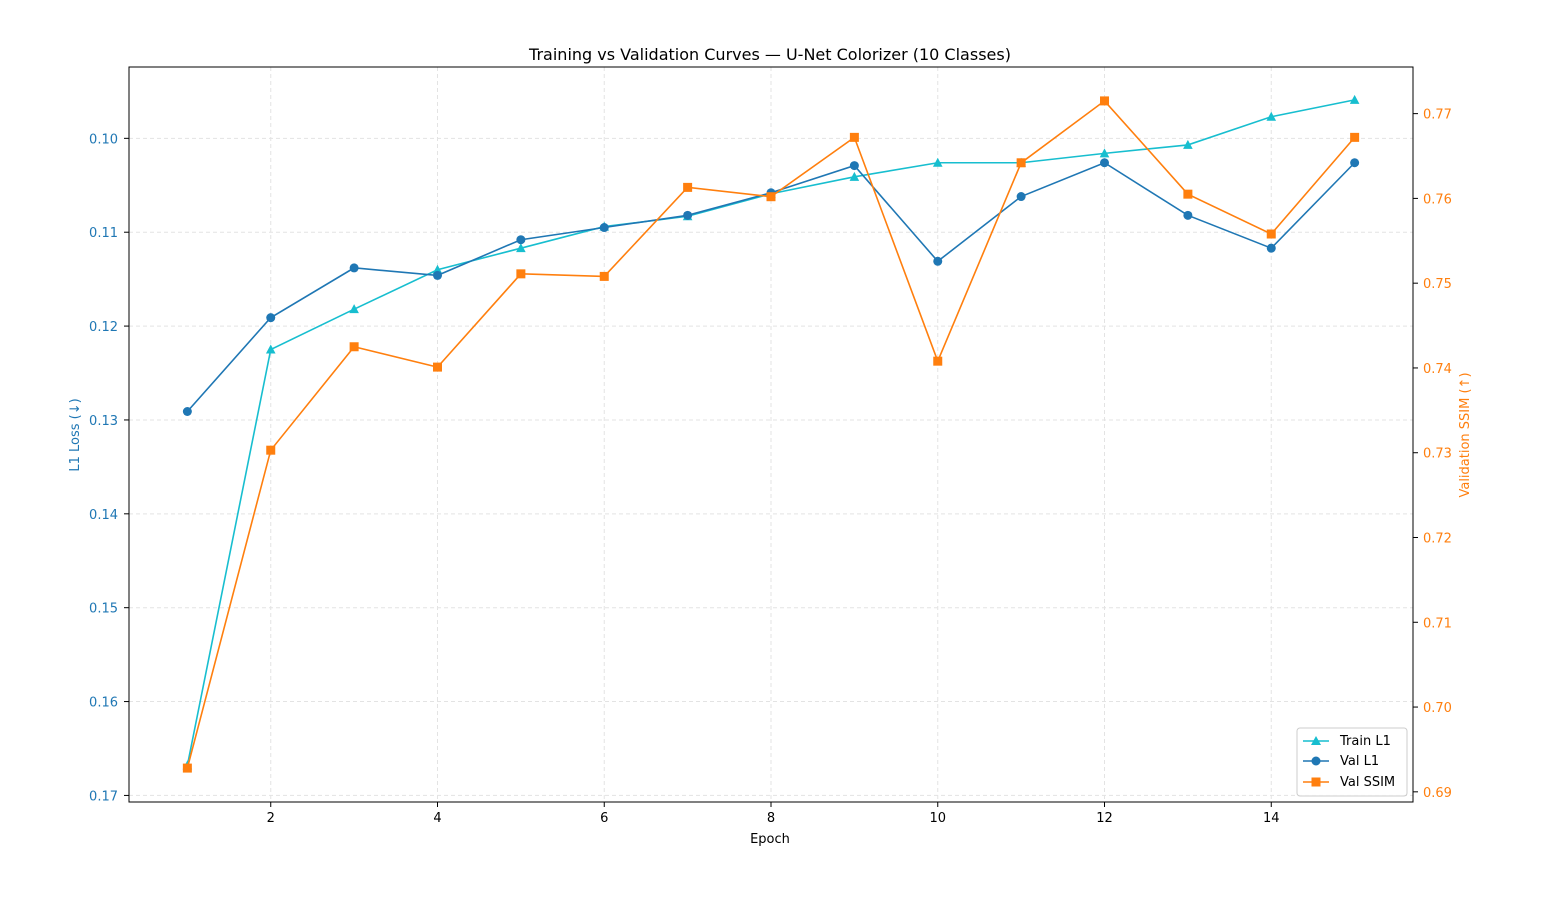 The width and height of the screenshot is (1541, 908). I want to click on y-tick-label-right: 0.69, so click(1437, 793).